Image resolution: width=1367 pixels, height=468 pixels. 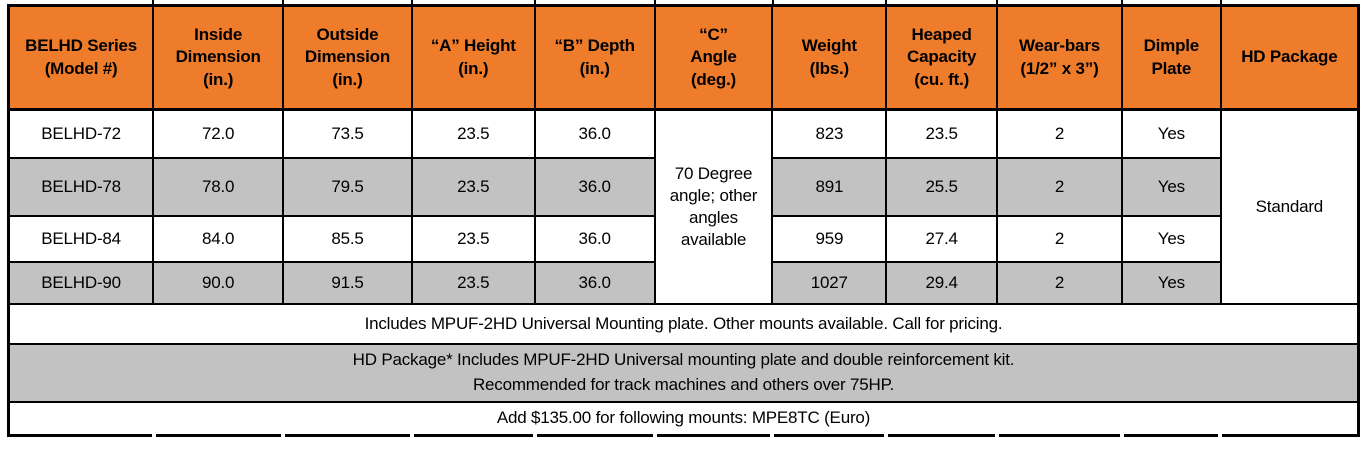 I want to click on cell-heaped-capacity: 23.5, so click(x=942, y=133).